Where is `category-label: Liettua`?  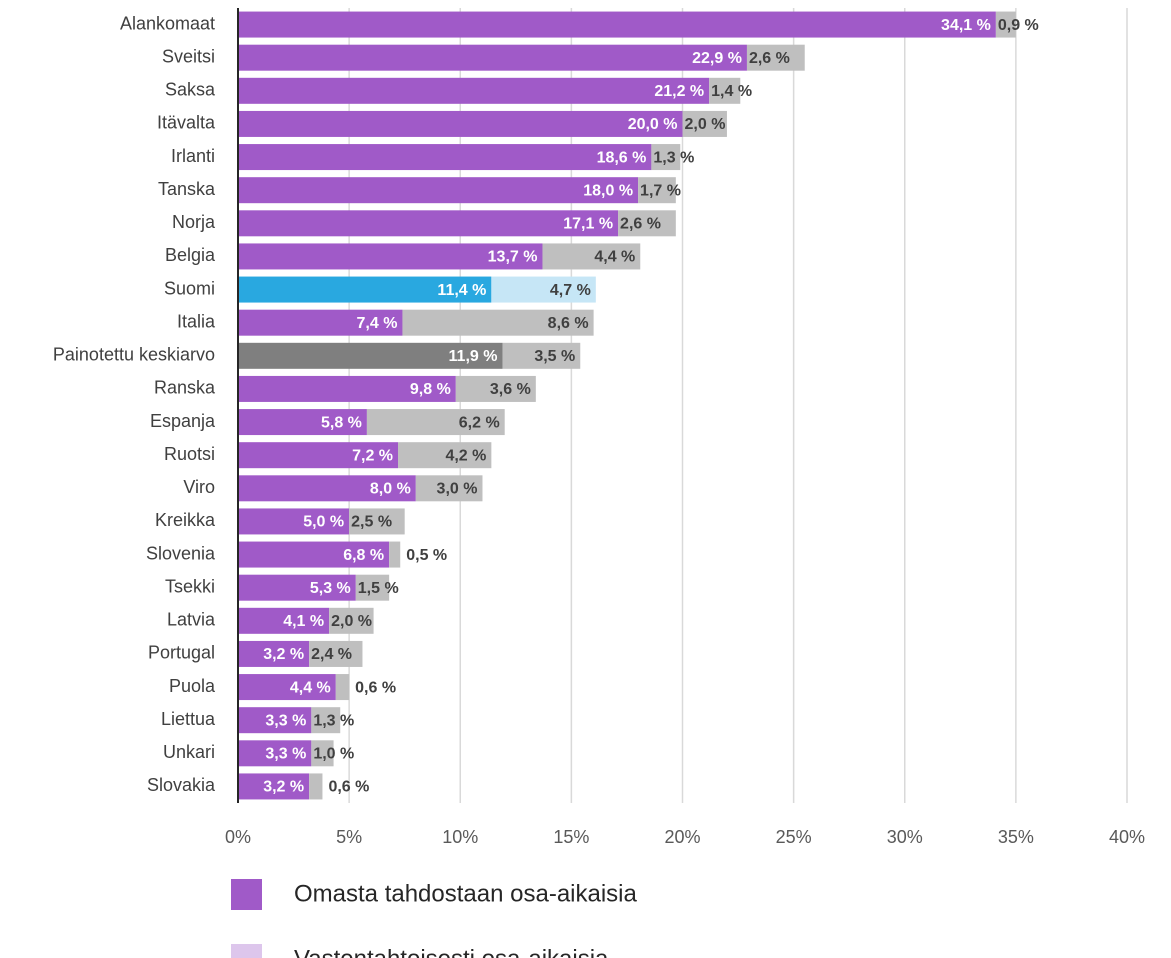 category-label: Liettua is located at coordinates (188, 719).